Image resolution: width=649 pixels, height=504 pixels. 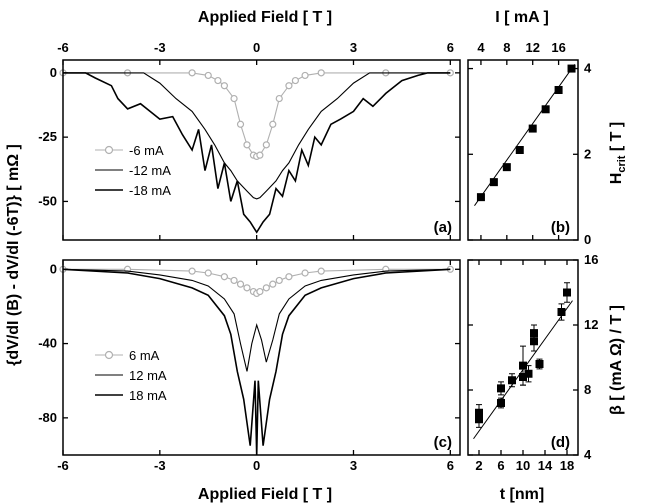 I want to click on legend-label: -18 mA, so click(x=150, y=190).